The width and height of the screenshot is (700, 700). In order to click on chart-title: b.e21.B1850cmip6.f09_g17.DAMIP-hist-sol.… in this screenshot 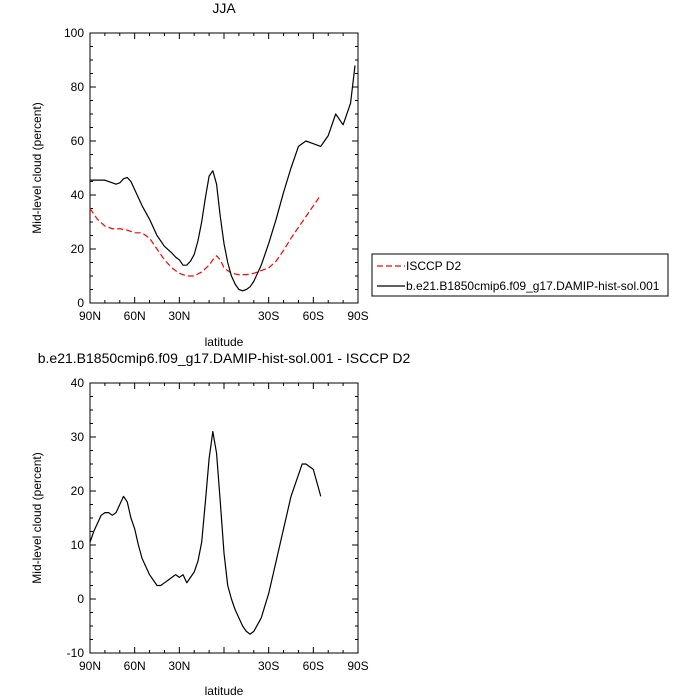, I will do `click(224, 358)`.